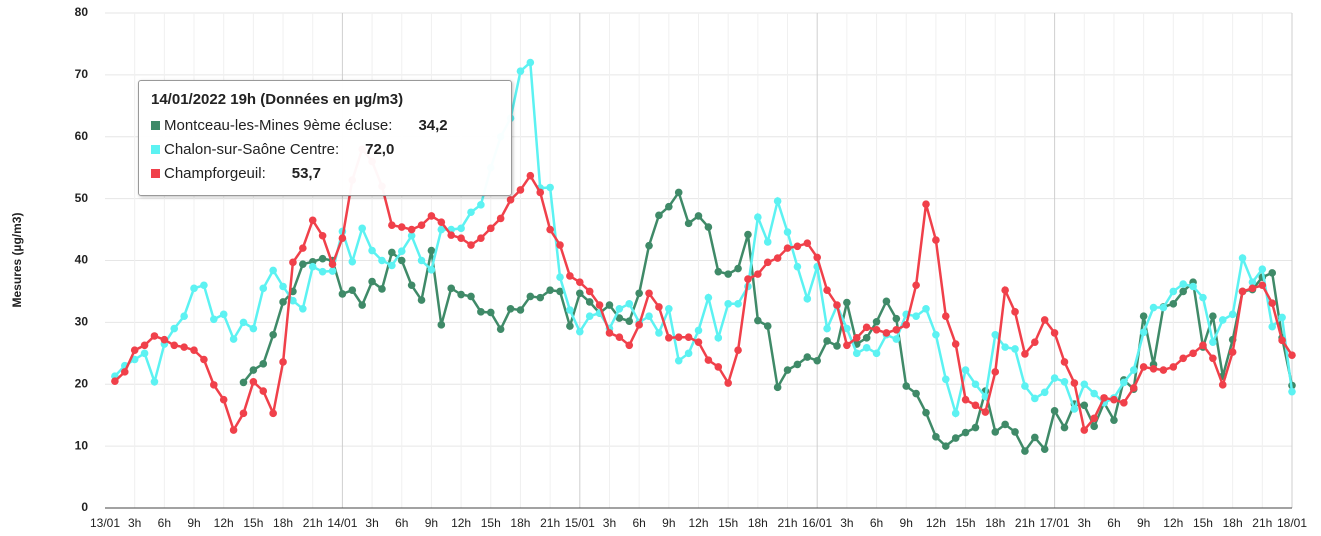 Image resolution: width=1321 pixels, height=536 pixels. Describe the element at coordinates (249, 149) in the screenshot. I see `tooltip-name: Chalon-sur-Saône Centre` at that location.